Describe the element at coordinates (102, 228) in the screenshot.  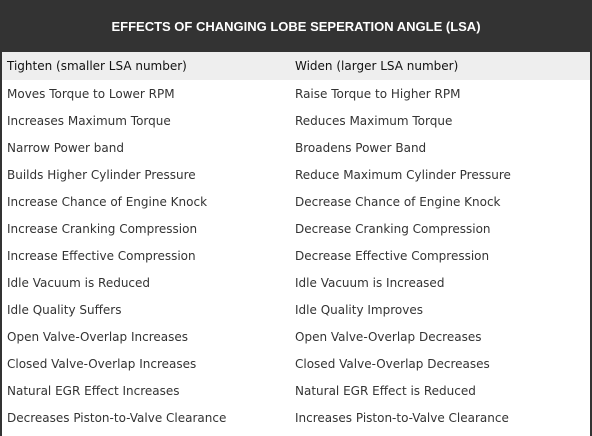
I see `cell-tighten-effect: Increase Cranking Compression` at that location.